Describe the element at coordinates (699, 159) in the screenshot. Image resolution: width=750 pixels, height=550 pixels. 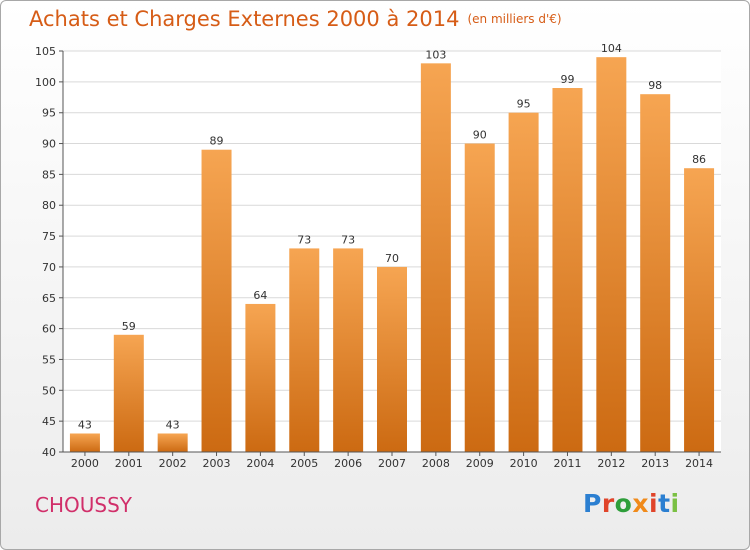
I see `value-label-2014: 86` at that location.